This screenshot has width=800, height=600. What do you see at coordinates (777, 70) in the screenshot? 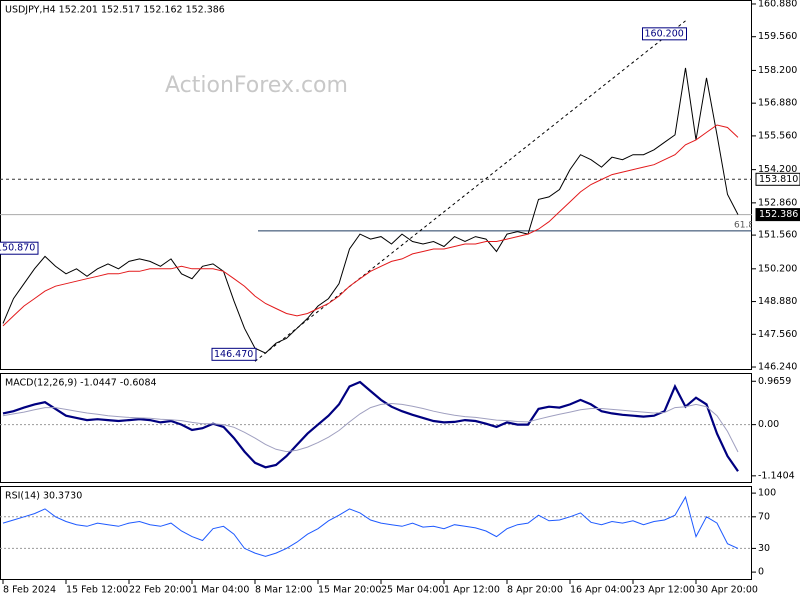
I see `y-tick-label: 158.200` at bounding box center [777, 70].